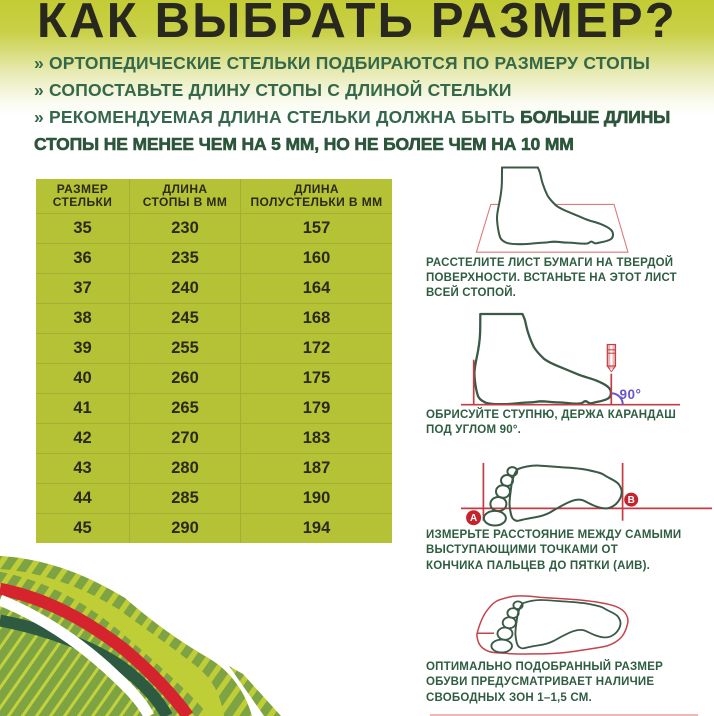 This screenshot has width=714, height=716. Describe the element at coordinates (631, 394) in the screenshot. I see `svg-text: 90°` at that location.